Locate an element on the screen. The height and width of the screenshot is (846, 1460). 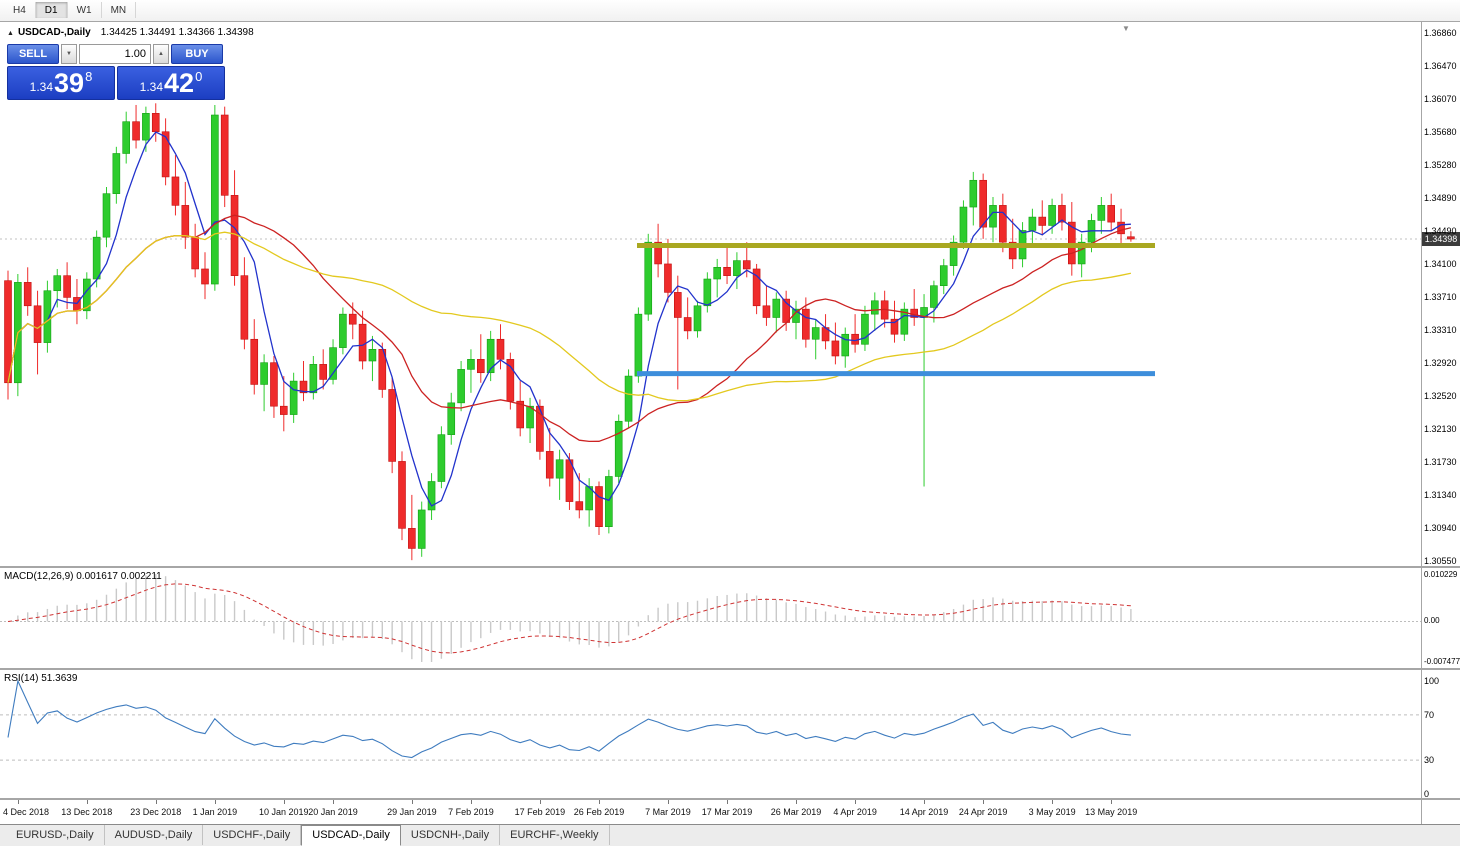
buy-price-display: 1.34 42 0 is located at coordinates (171, 83).